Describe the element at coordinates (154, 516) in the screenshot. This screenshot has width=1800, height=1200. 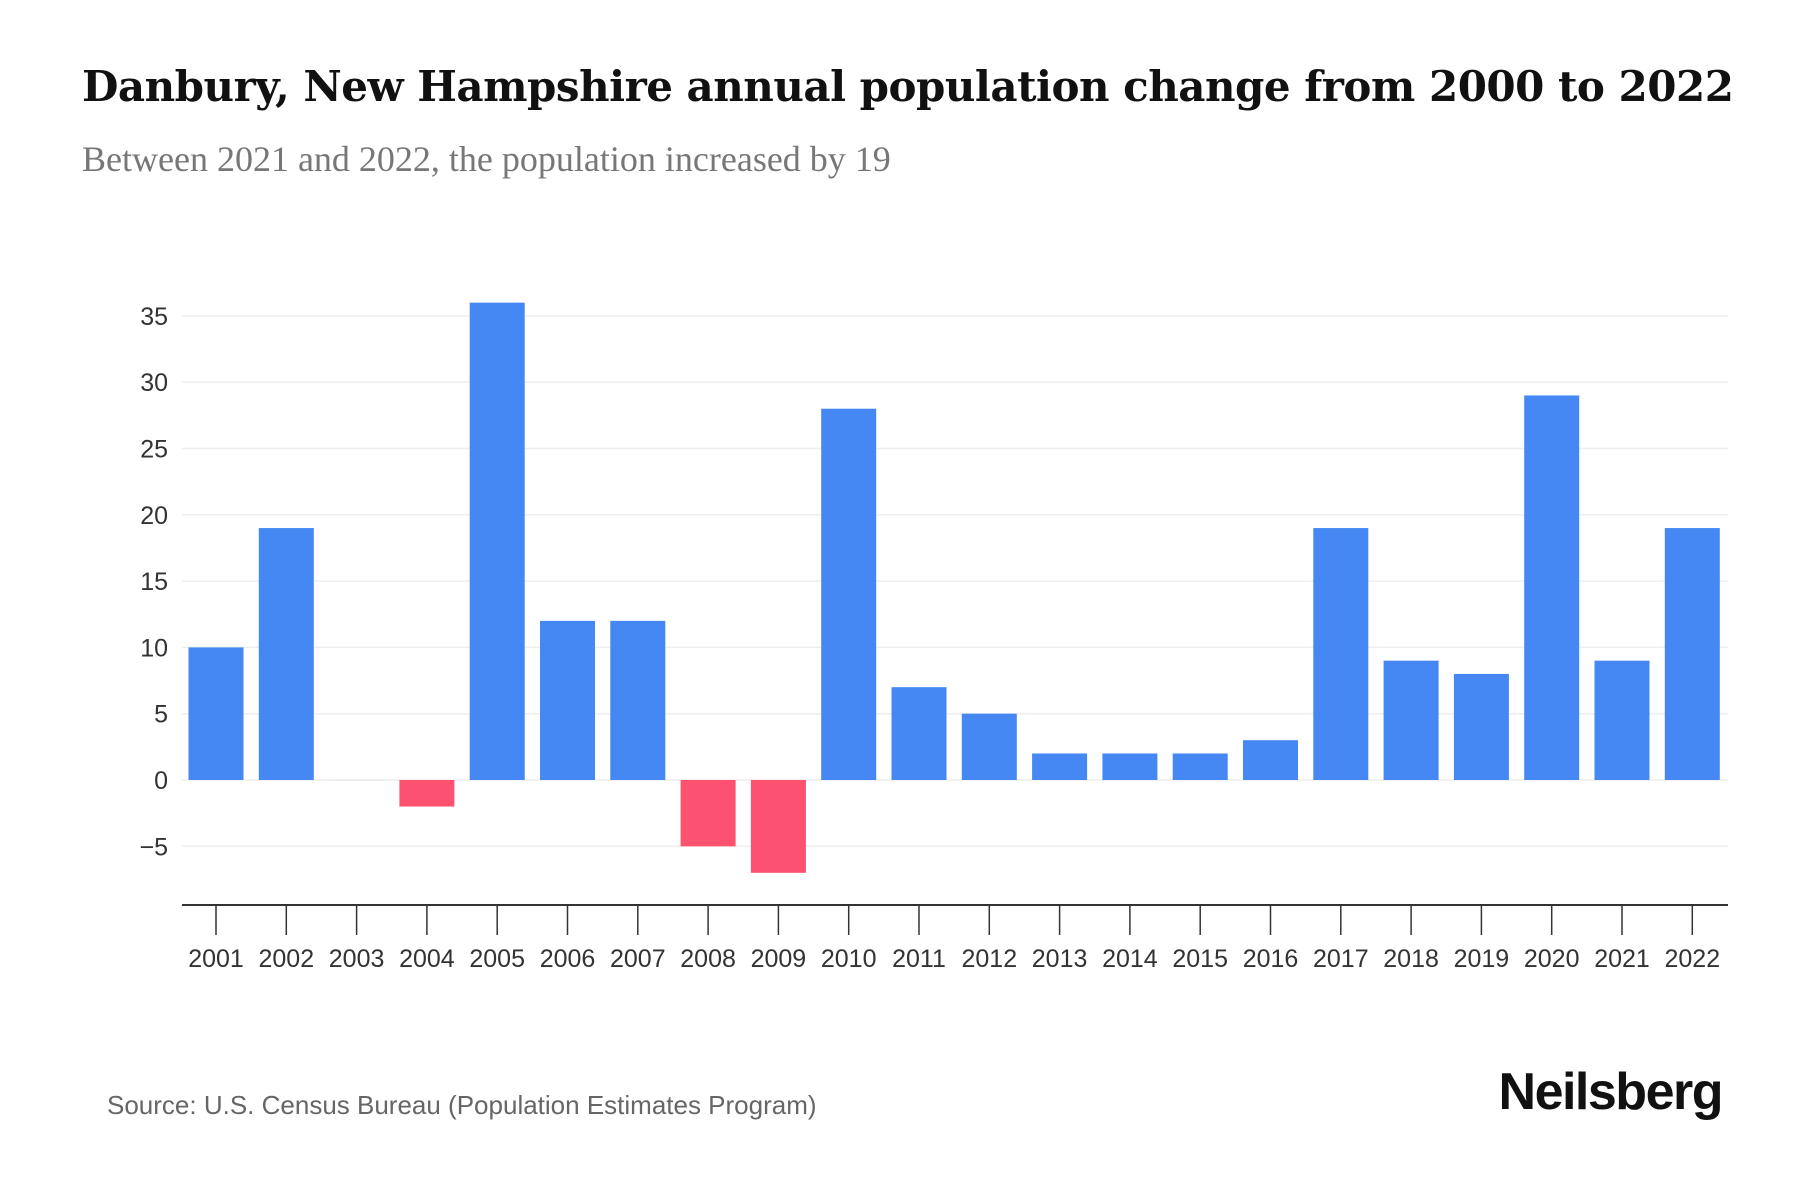
I see `y-tick-label: 20` at that location.